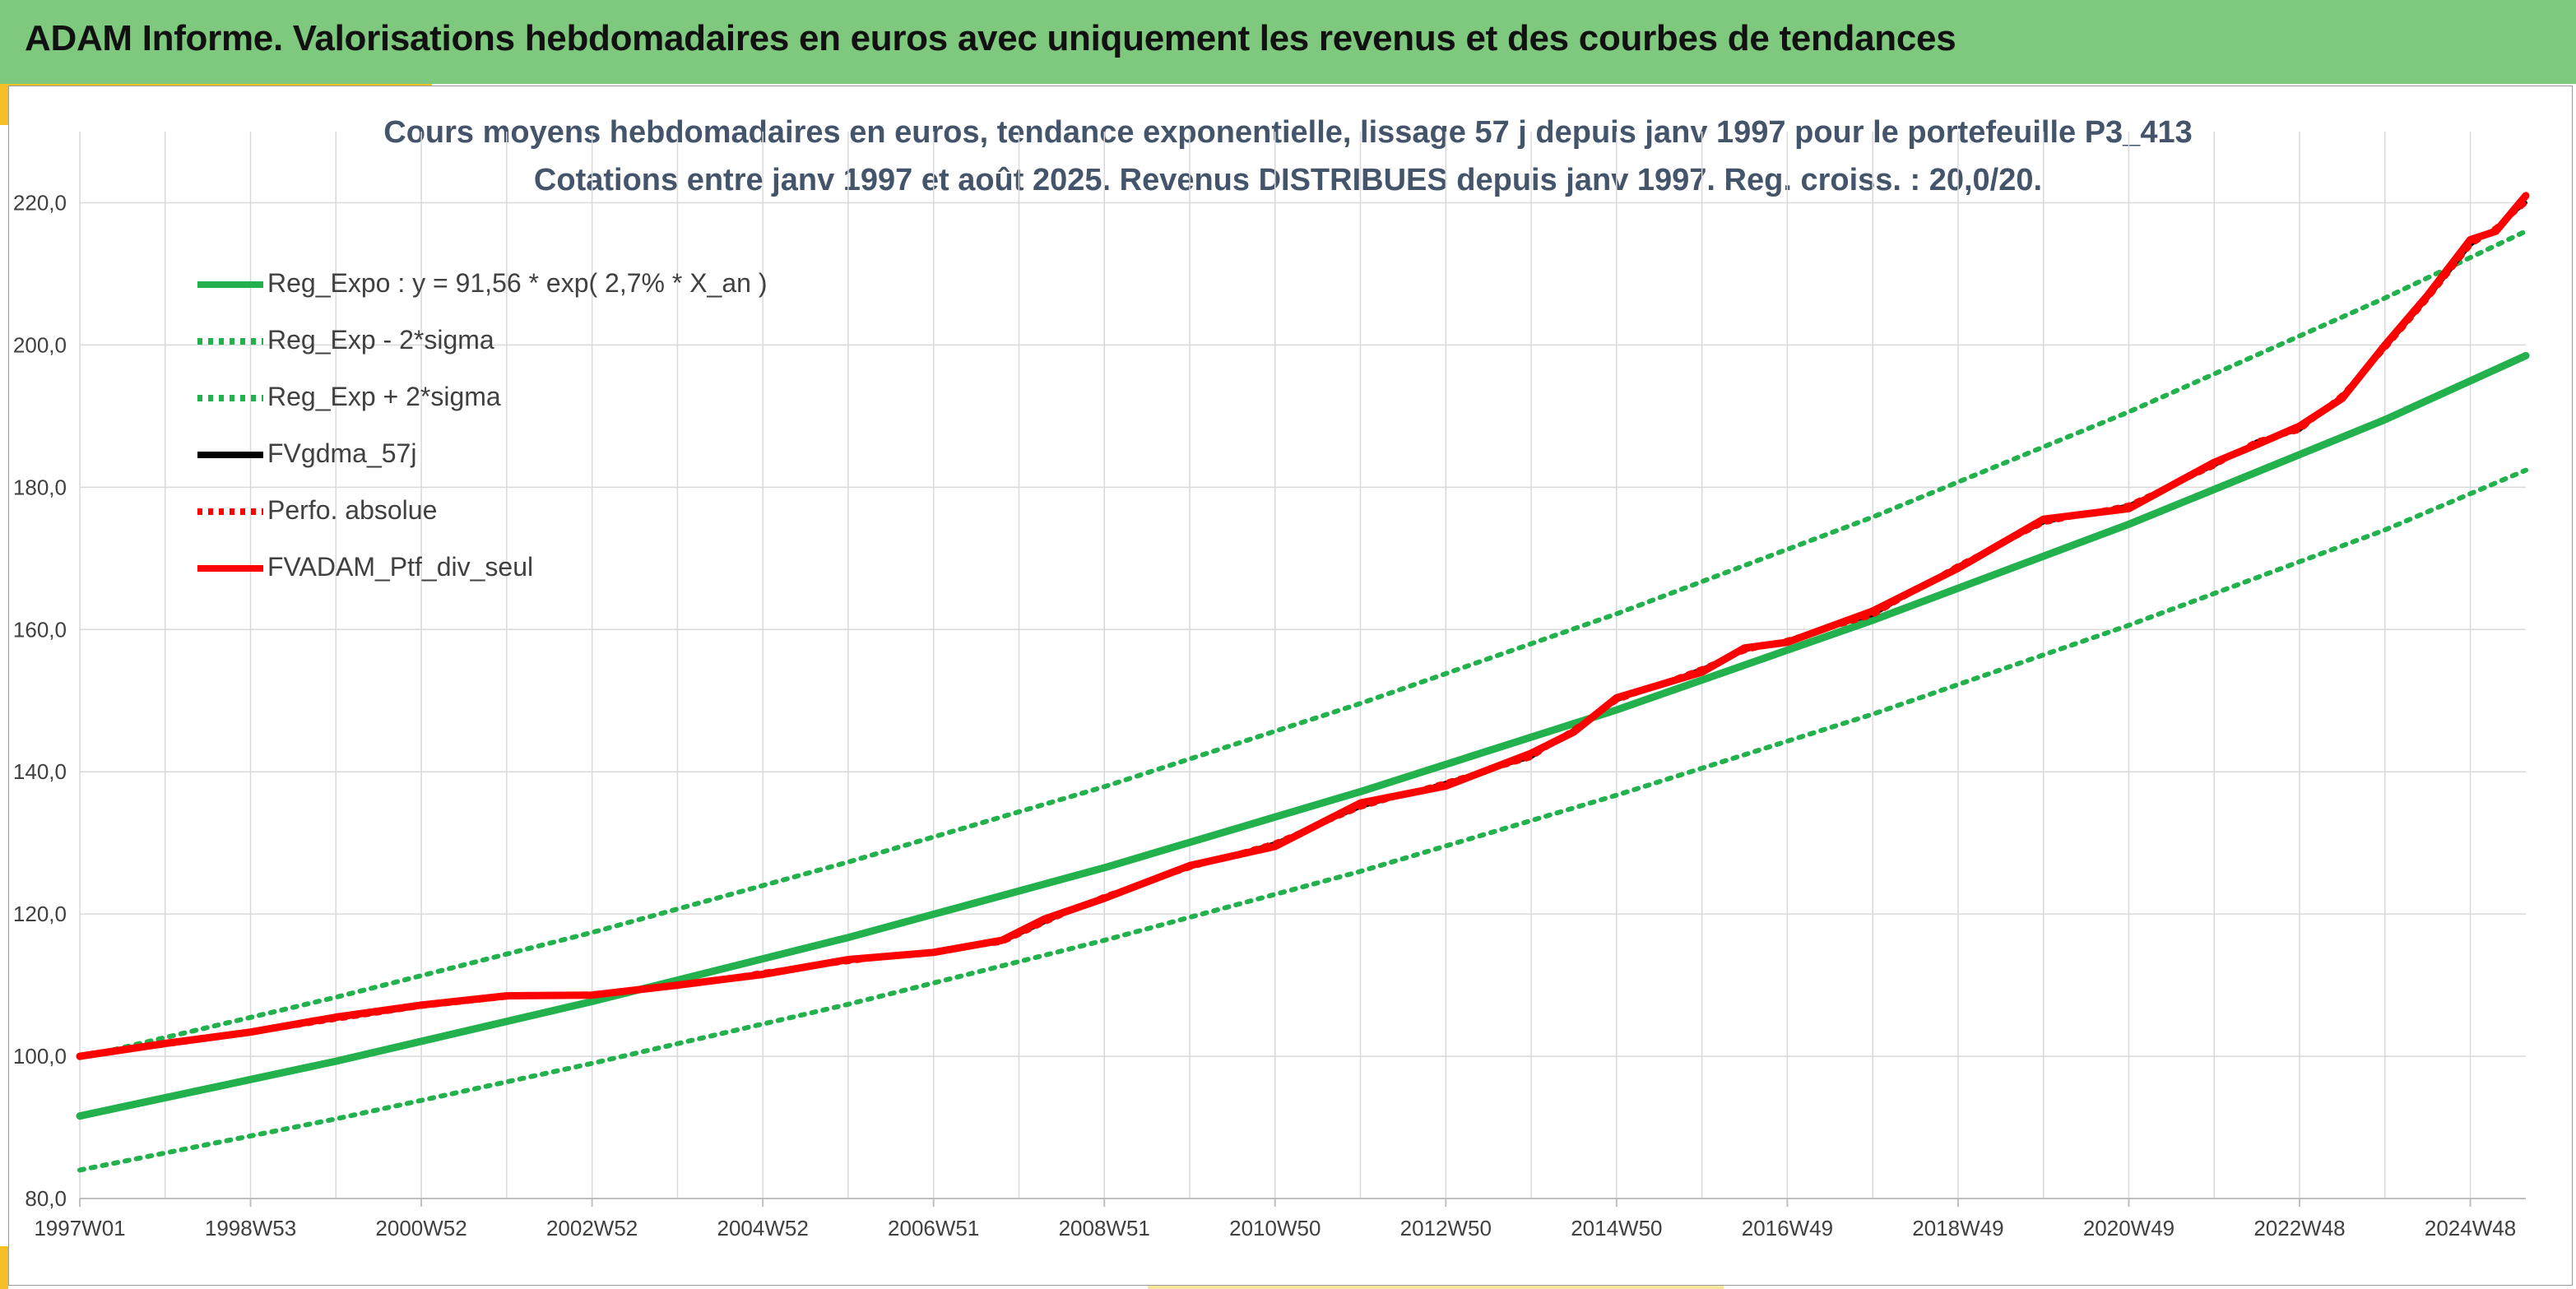 The height and width of the screenshot is (1289, 2576). What do you see at coordinates (40, 202) in the screenshot?
I see `y-tick-label: 220,0` at bounding box center [40, 202].